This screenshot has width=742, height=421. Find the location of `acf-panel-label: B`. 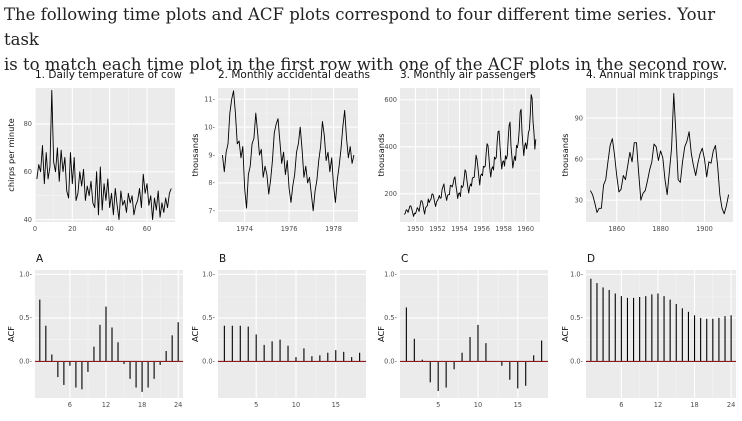

acf-panel-label: B is located at coordinates (222, 259).